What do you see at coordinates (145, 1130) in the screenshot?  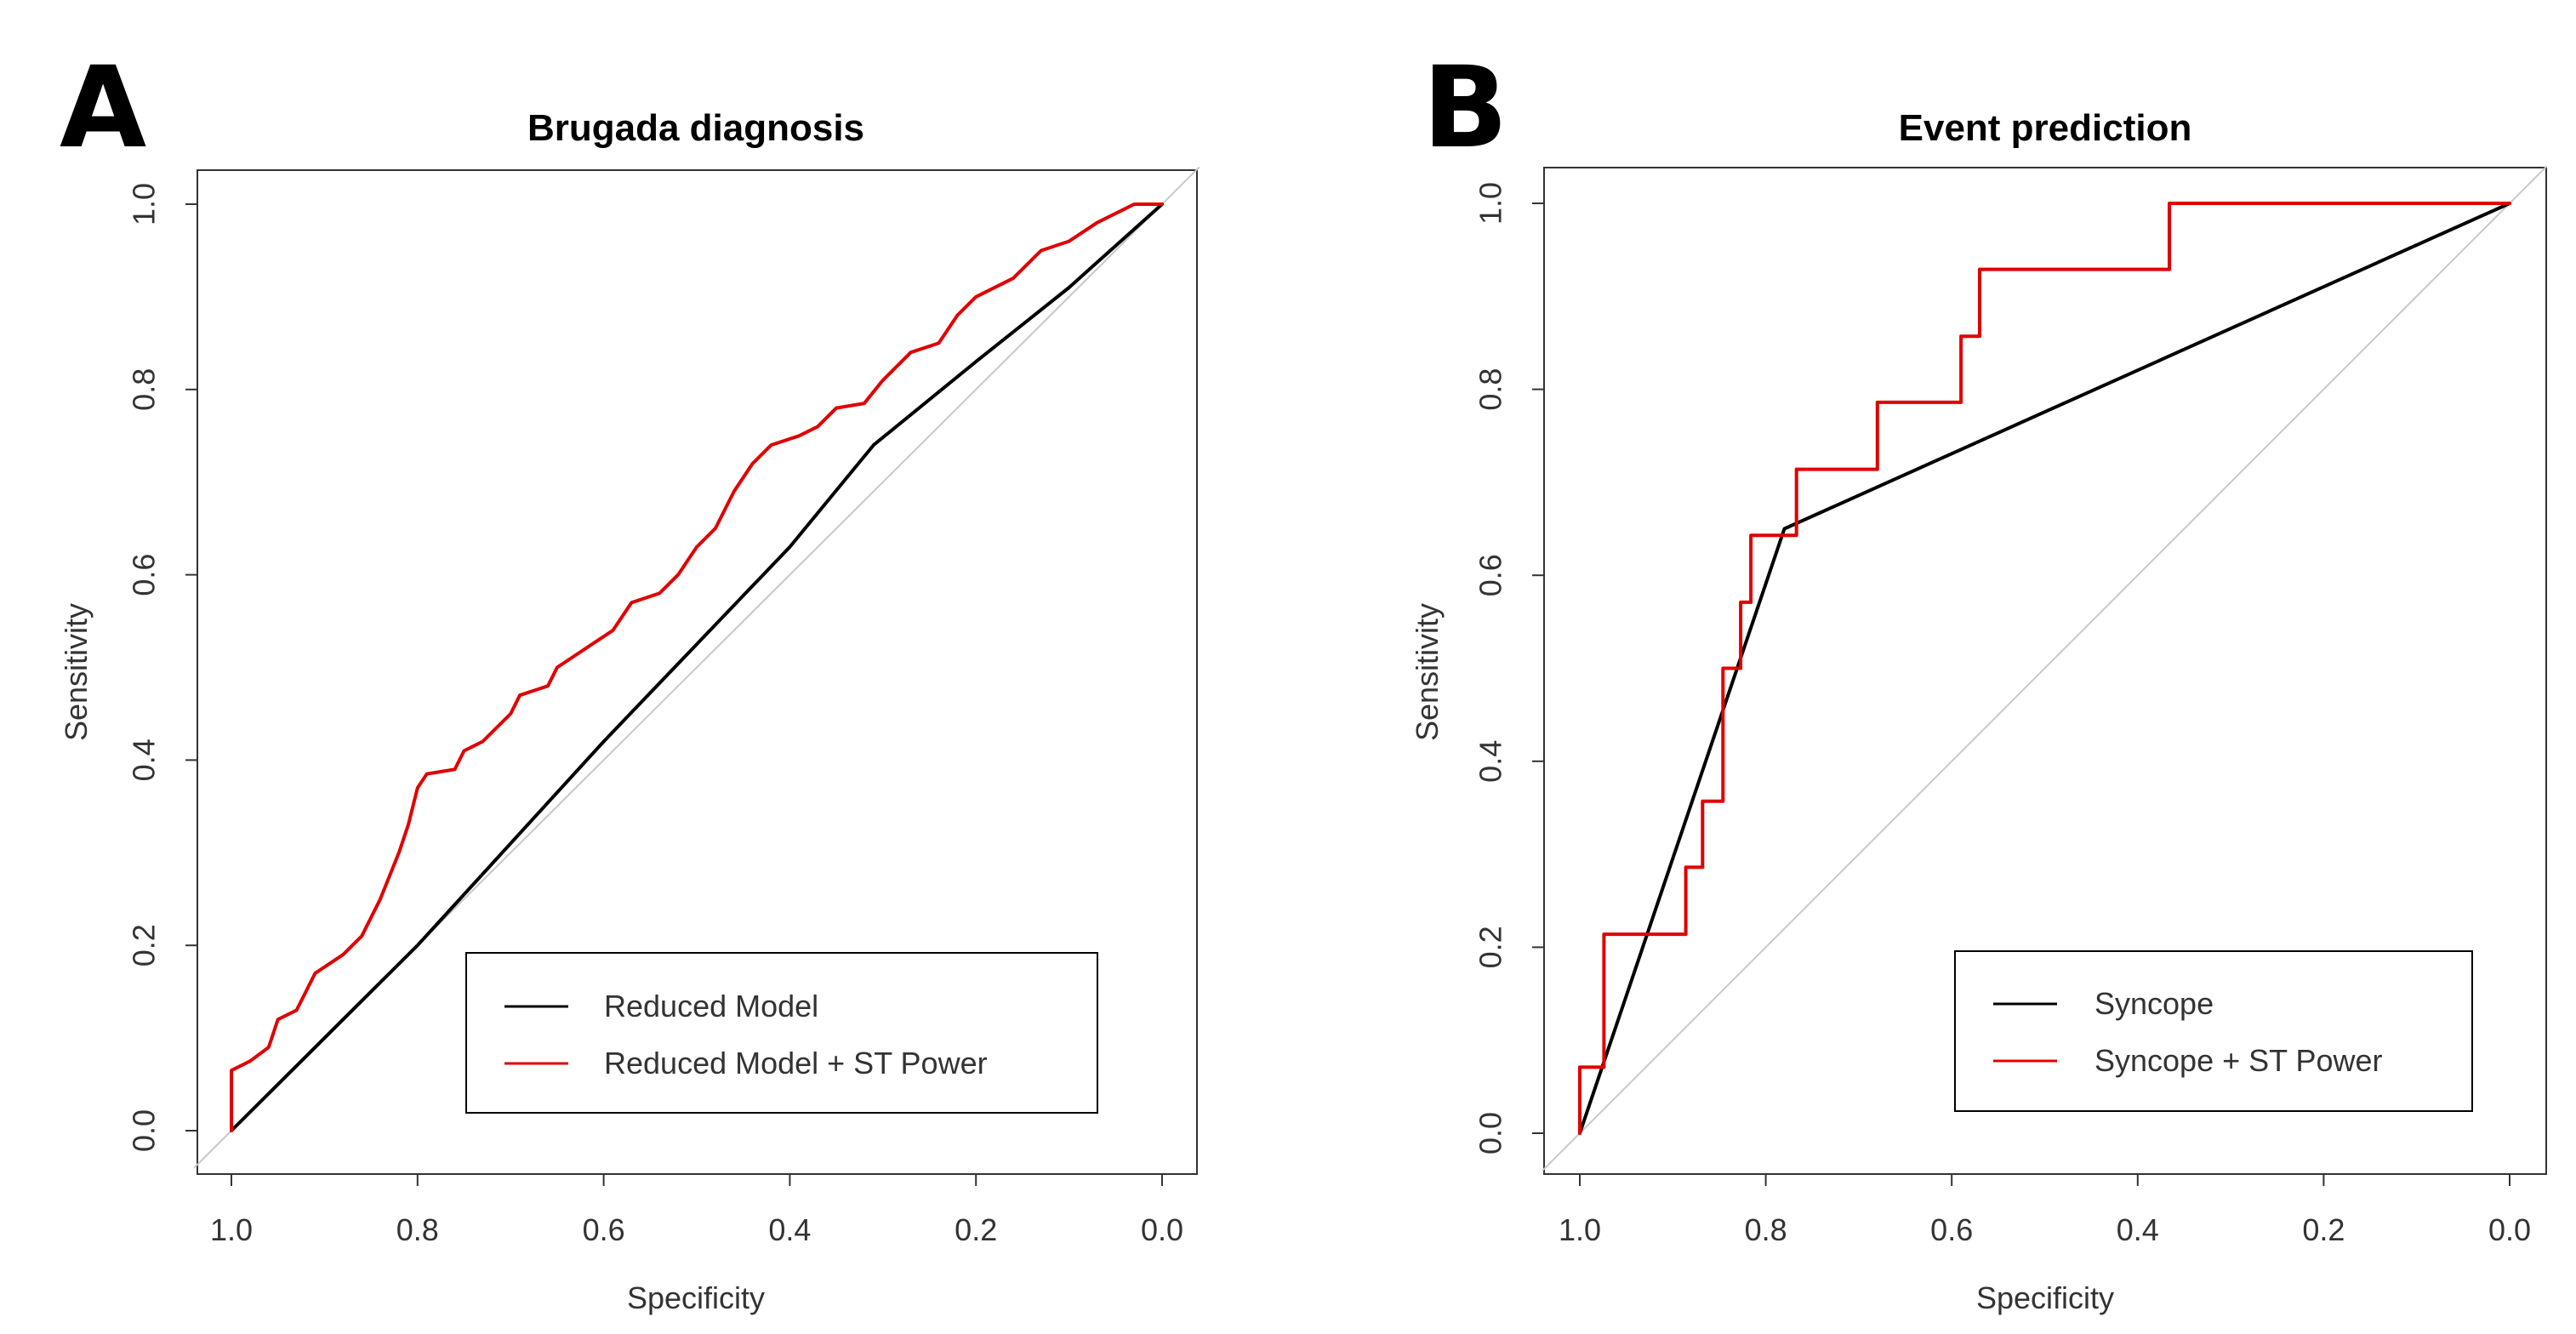 I see `panel-a-y-tick-label: 0.0` at bounding box center [145, 1130].